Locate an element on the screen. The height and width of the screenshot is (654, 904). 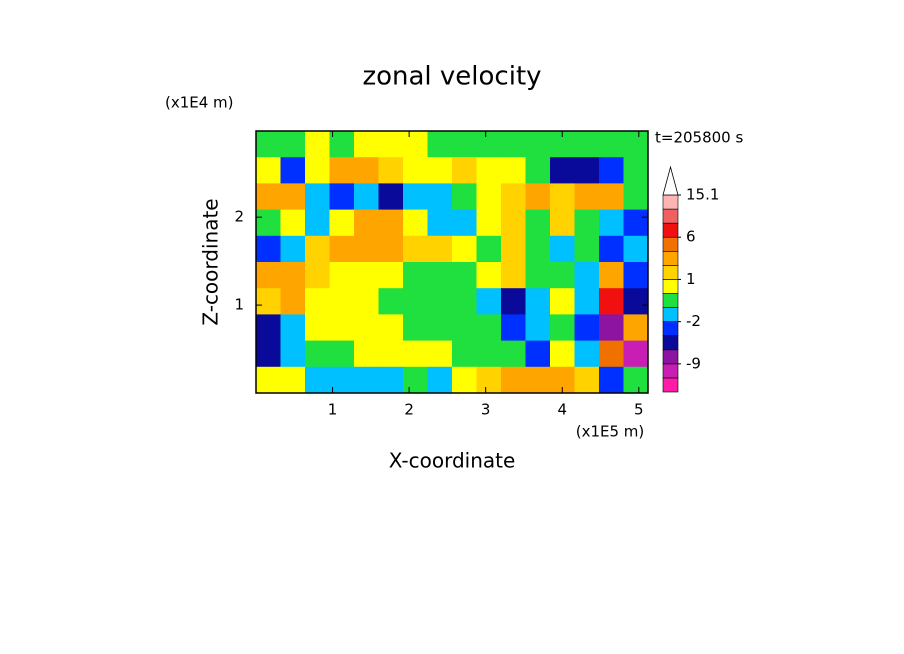
x-tick-label: 4 is located at coordinates (562, 410).